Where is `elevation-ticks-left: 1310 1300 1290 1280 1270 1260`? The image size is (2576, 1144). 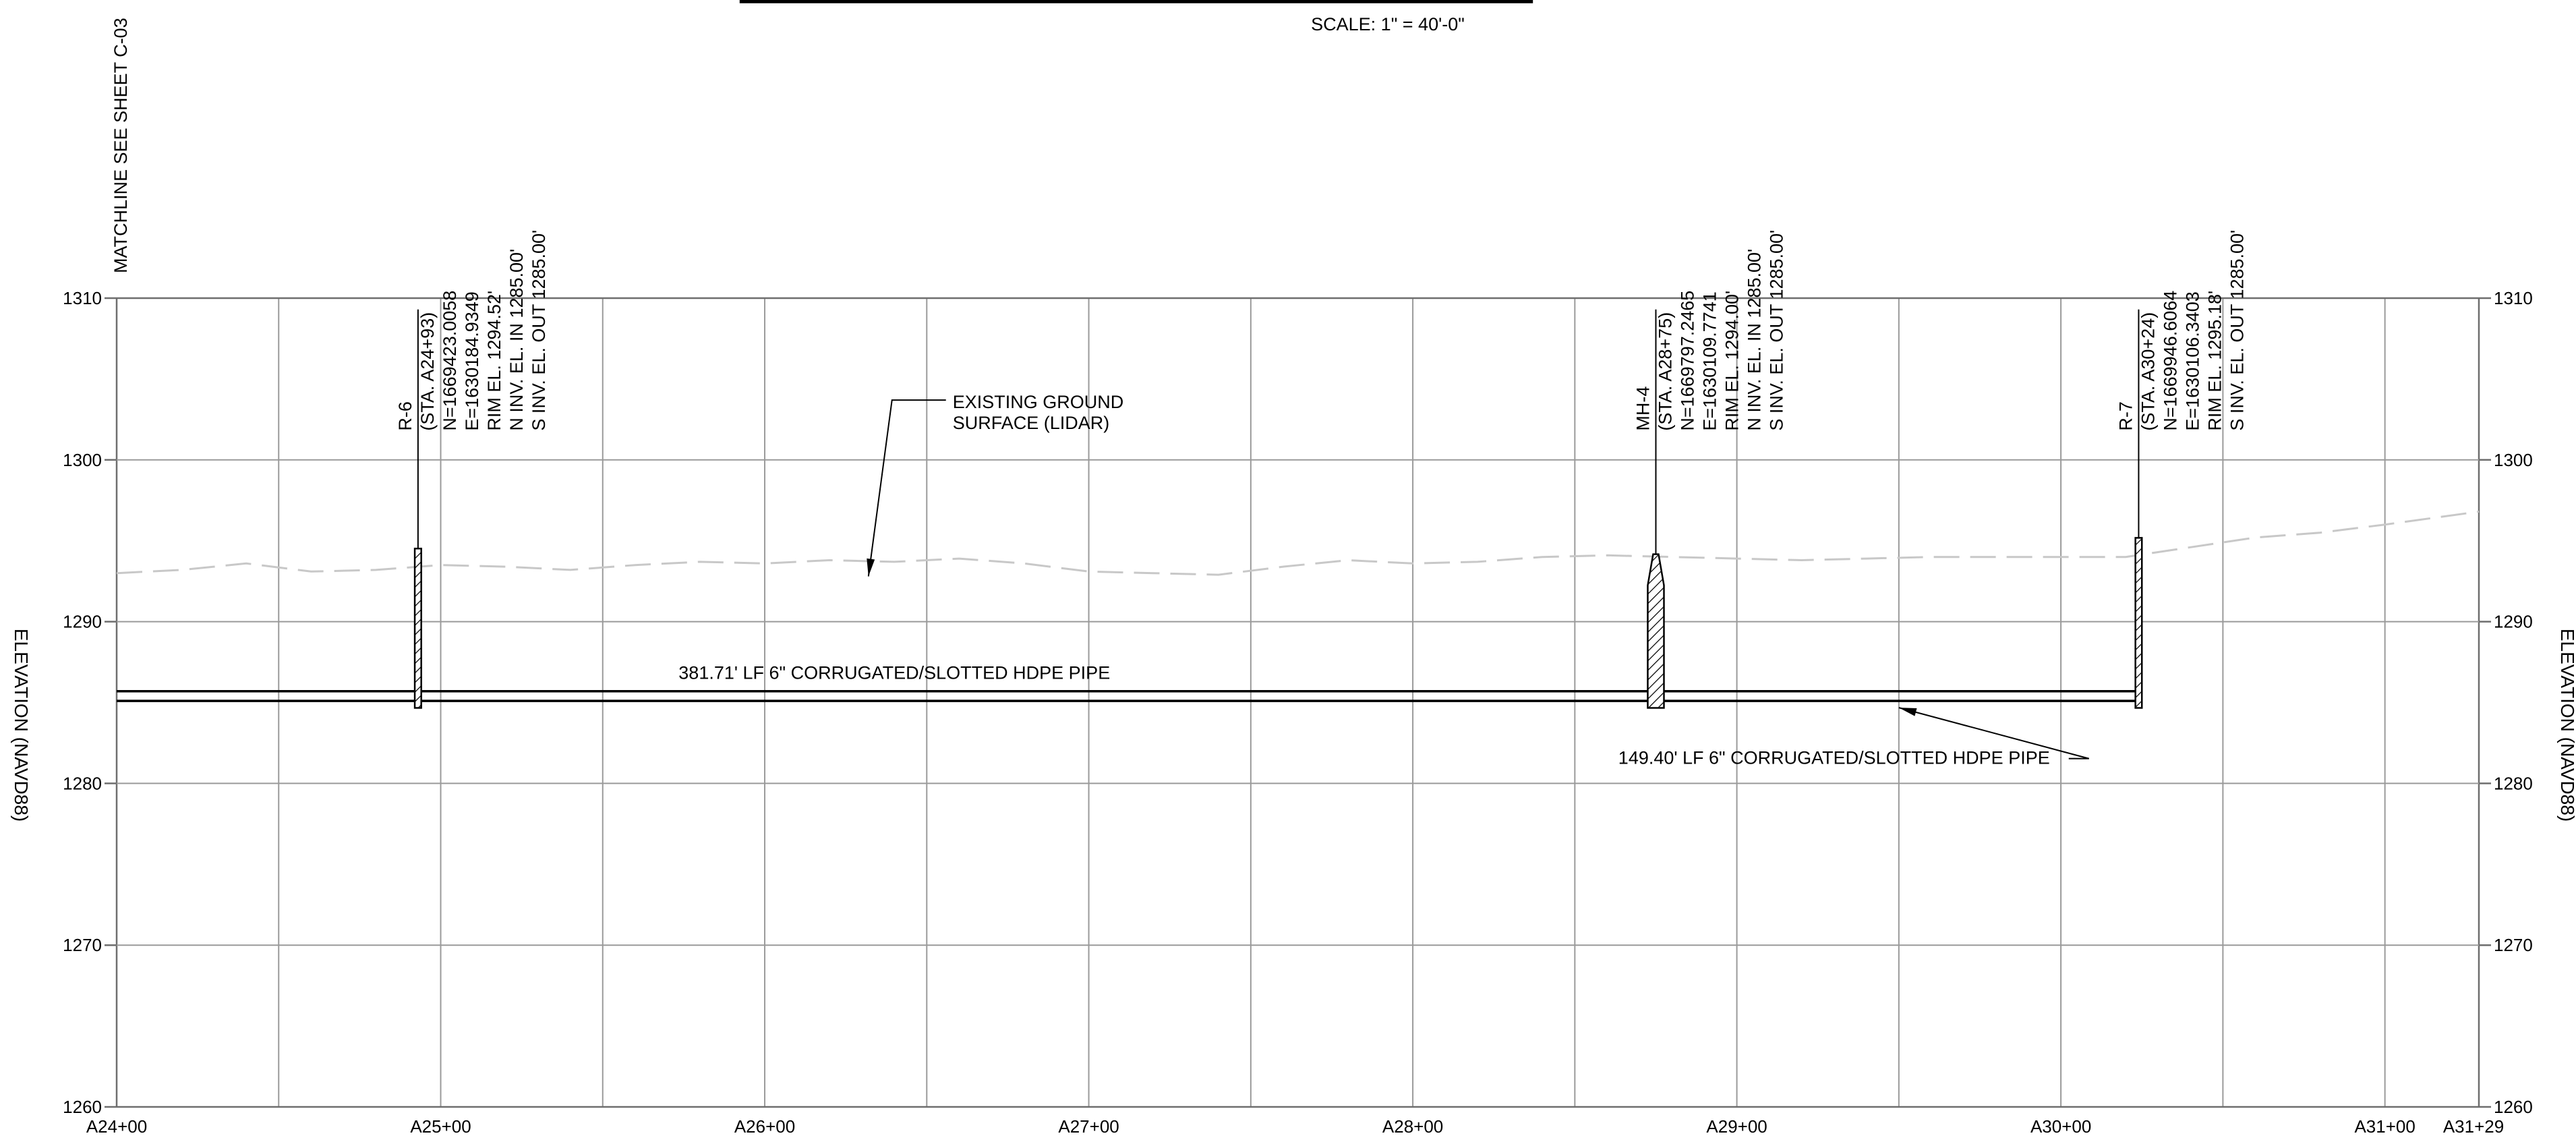 elevation-ticks-left: 1310 1300 1290 1280 1270 1260 is located at coordinates (82, 702).